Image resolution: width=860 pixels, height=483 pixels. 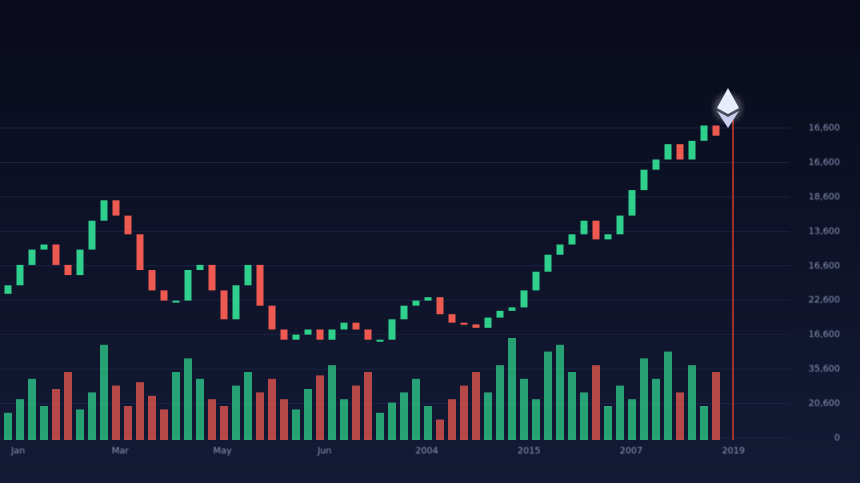 What do you see at coordinates (529, 452) in the screenshot?
I see `x-tick-label: 2015` at bounding box center [529, 452].